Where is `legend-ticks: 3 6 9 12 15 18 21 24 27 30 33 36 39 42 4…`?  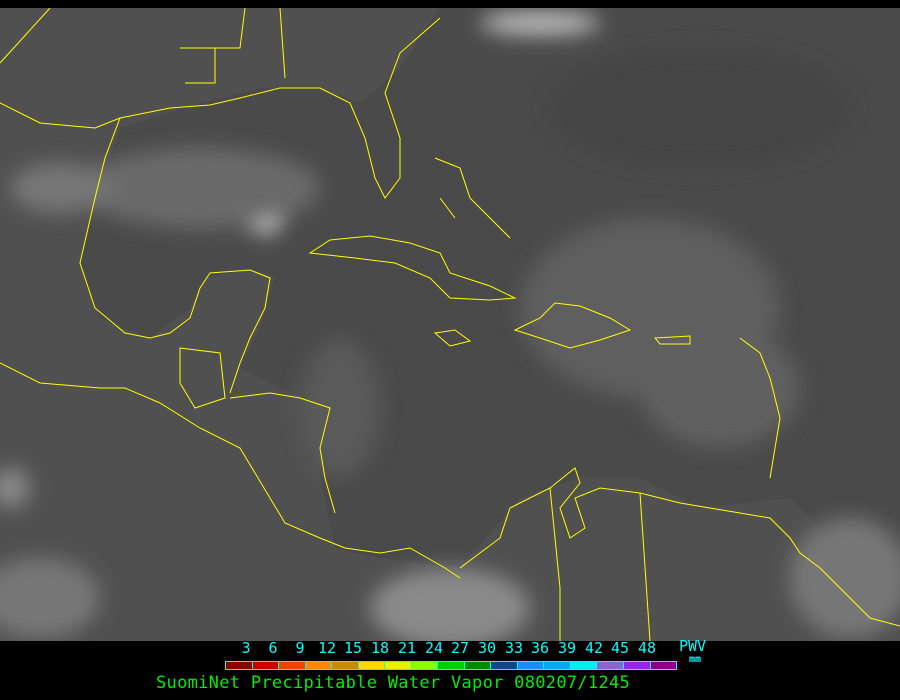
legend-ticks: 3 6 9 12 15 18 21 24 27 30 33 36 39 42 4… is located at coordinates (442, 648).